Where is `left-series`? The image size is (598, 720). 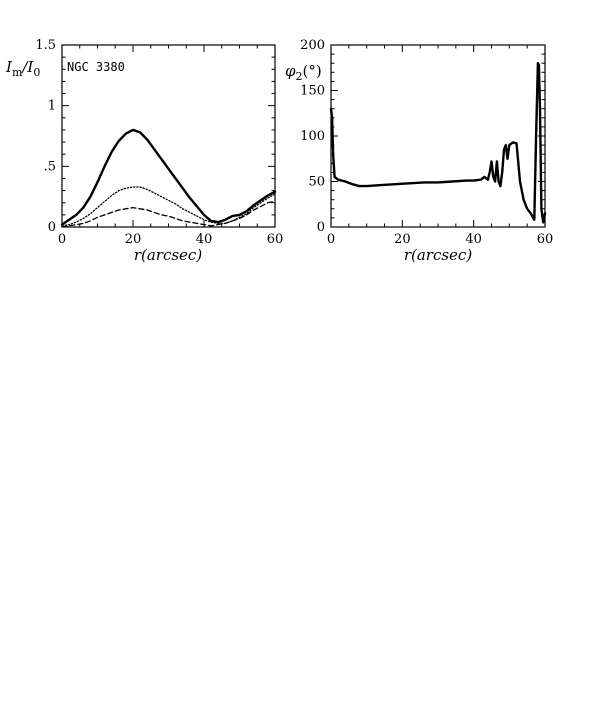 left-series is located at coordinates (168, 178).